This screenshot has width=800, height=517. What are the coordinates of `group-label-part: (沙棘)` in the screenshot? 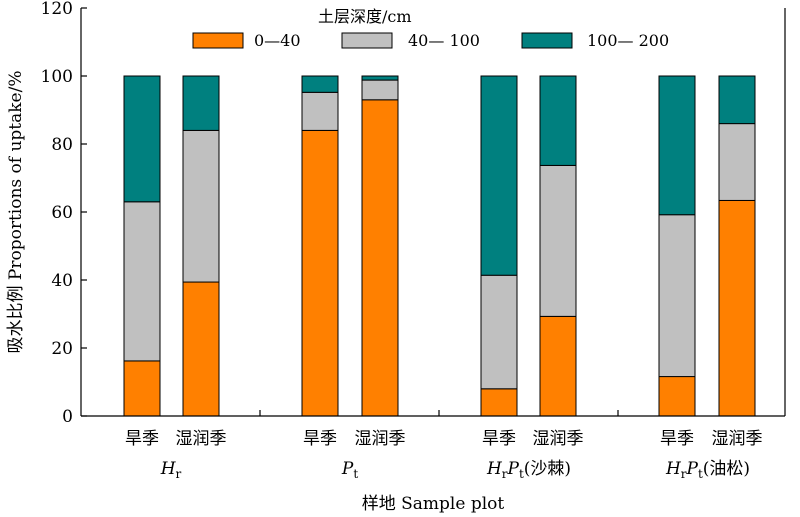 It's located at (547, 469).